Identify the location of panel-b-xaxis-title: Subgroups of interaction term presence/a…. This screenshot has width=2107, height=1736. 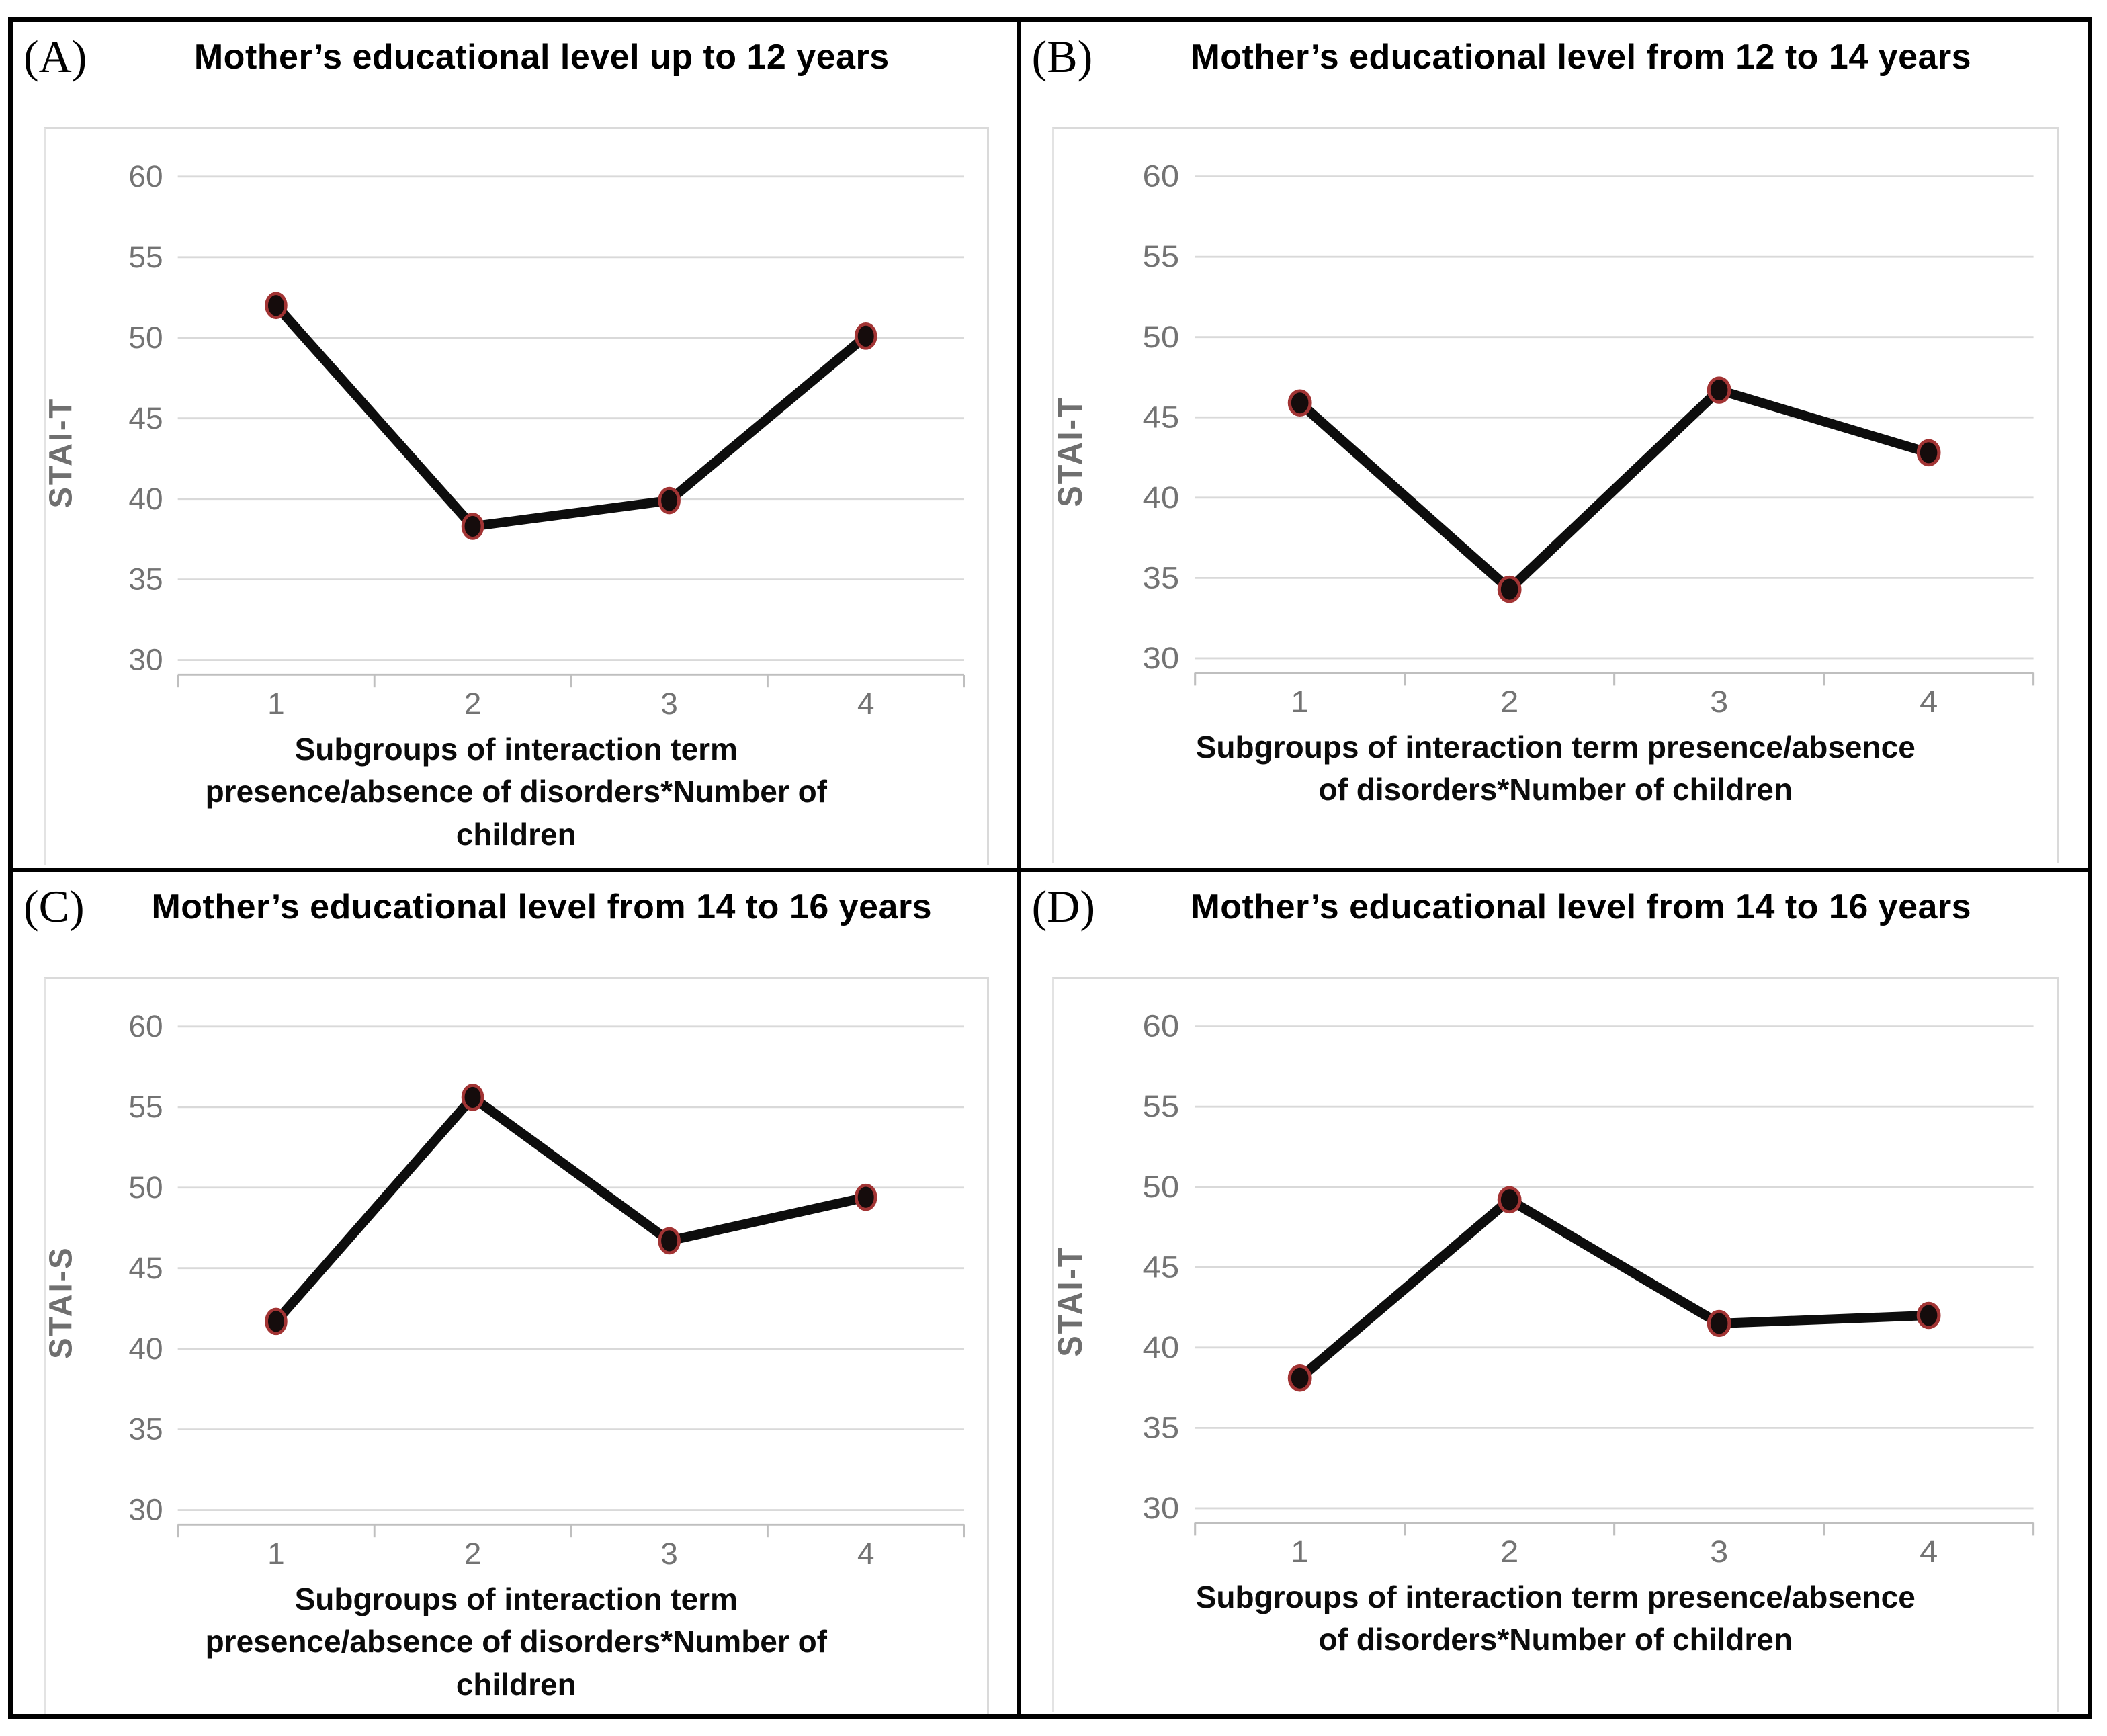
(1556, 769).